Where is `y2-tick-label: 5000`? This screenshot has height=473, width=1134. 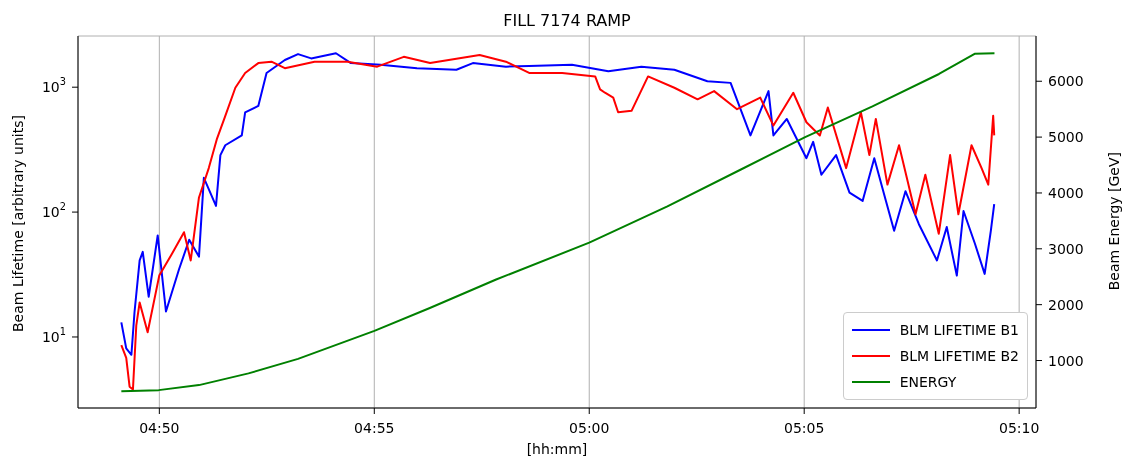 y2-tick-label: 5000 is located at coordinates (1066, 137).